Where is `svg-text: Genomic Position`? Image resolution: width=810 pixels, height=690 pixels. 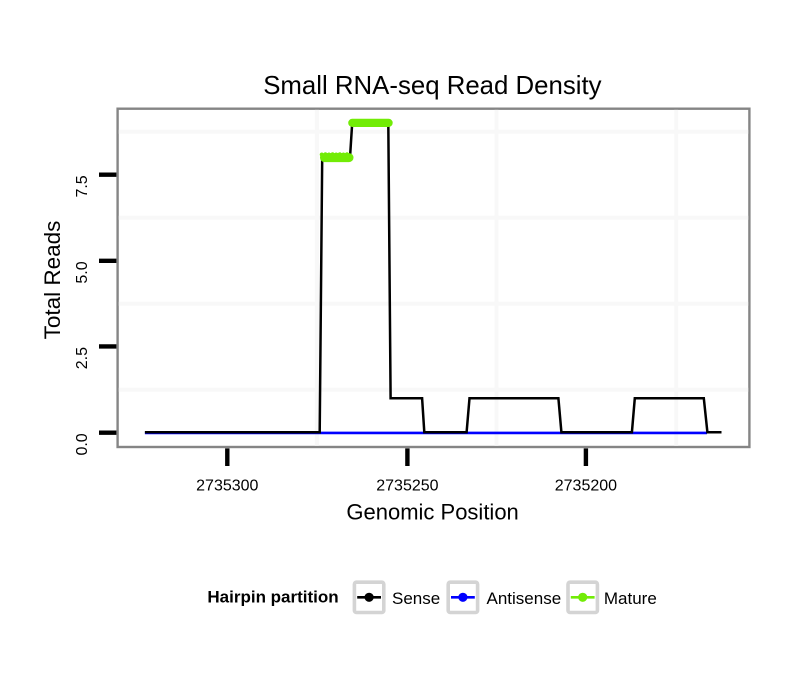 svg-text: Genomic Position is located at coordinates (432, 512).